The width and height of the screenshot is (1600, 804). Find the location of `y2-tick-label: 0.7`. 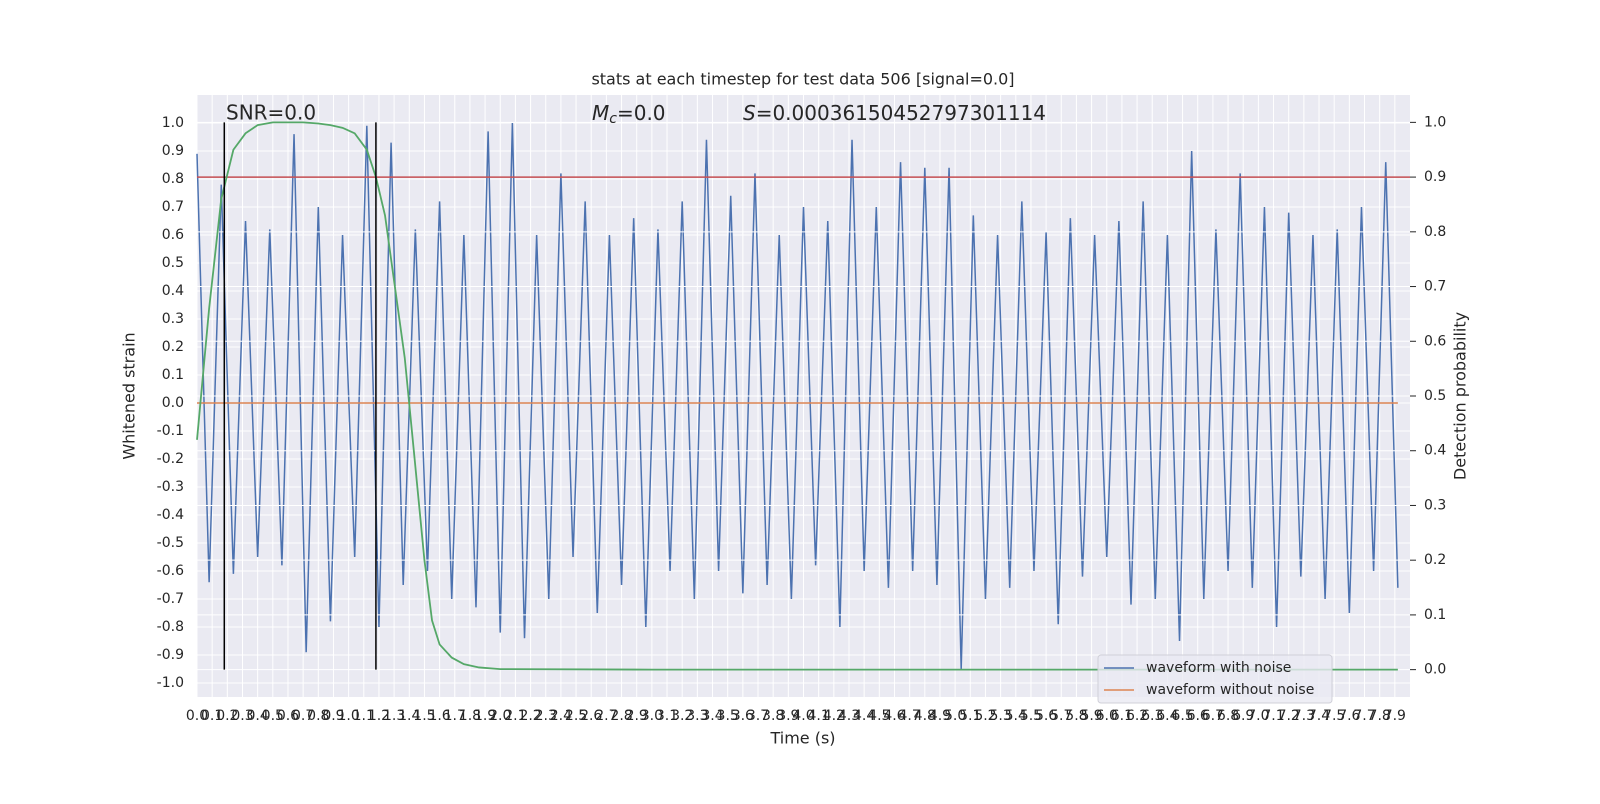

y2-tick-label: 0.7 is located at coordinates (1435, 287).